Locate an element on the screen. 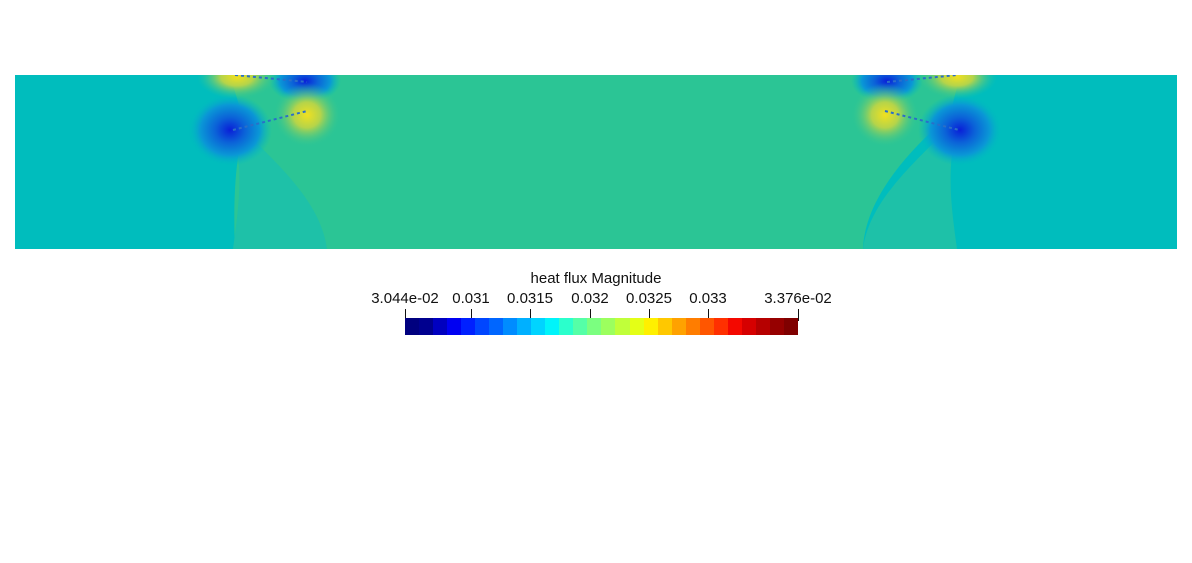  high-flux-zone-right is located at coordinates (885, 115).